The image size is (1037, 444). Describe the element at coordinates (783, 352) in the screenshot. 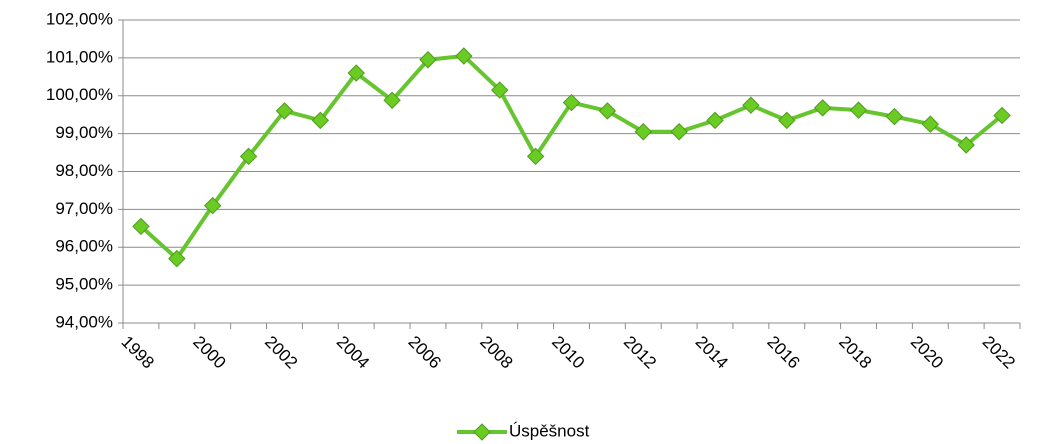

I see `x-tick-label: 2016` at that location.